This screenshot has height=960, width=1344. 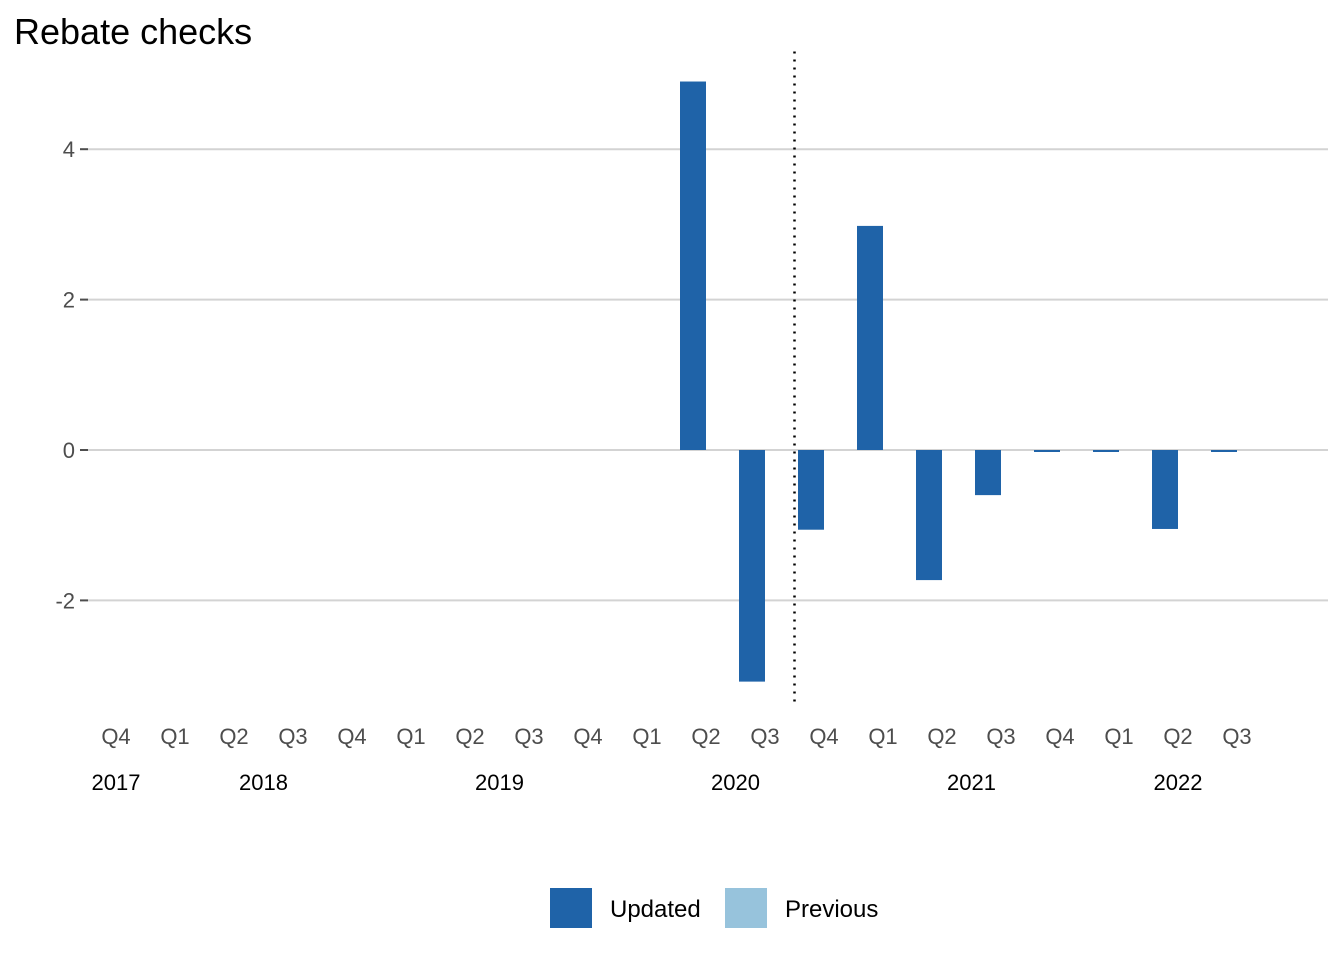 I want to click on legend: Updated Previous, so click(x=714, y=908).